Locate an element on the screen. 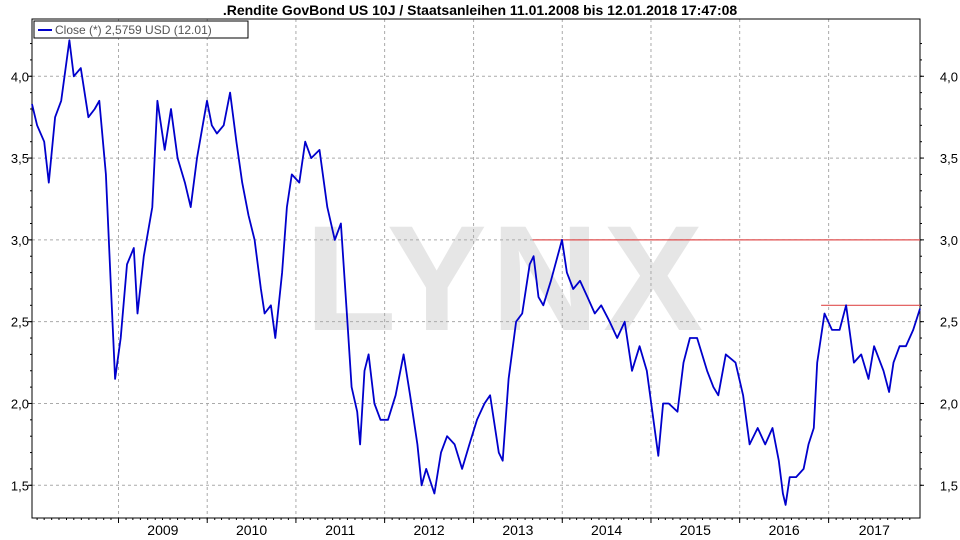  y-tick-label-right: 4,0 is located at coordinates (949, 76).